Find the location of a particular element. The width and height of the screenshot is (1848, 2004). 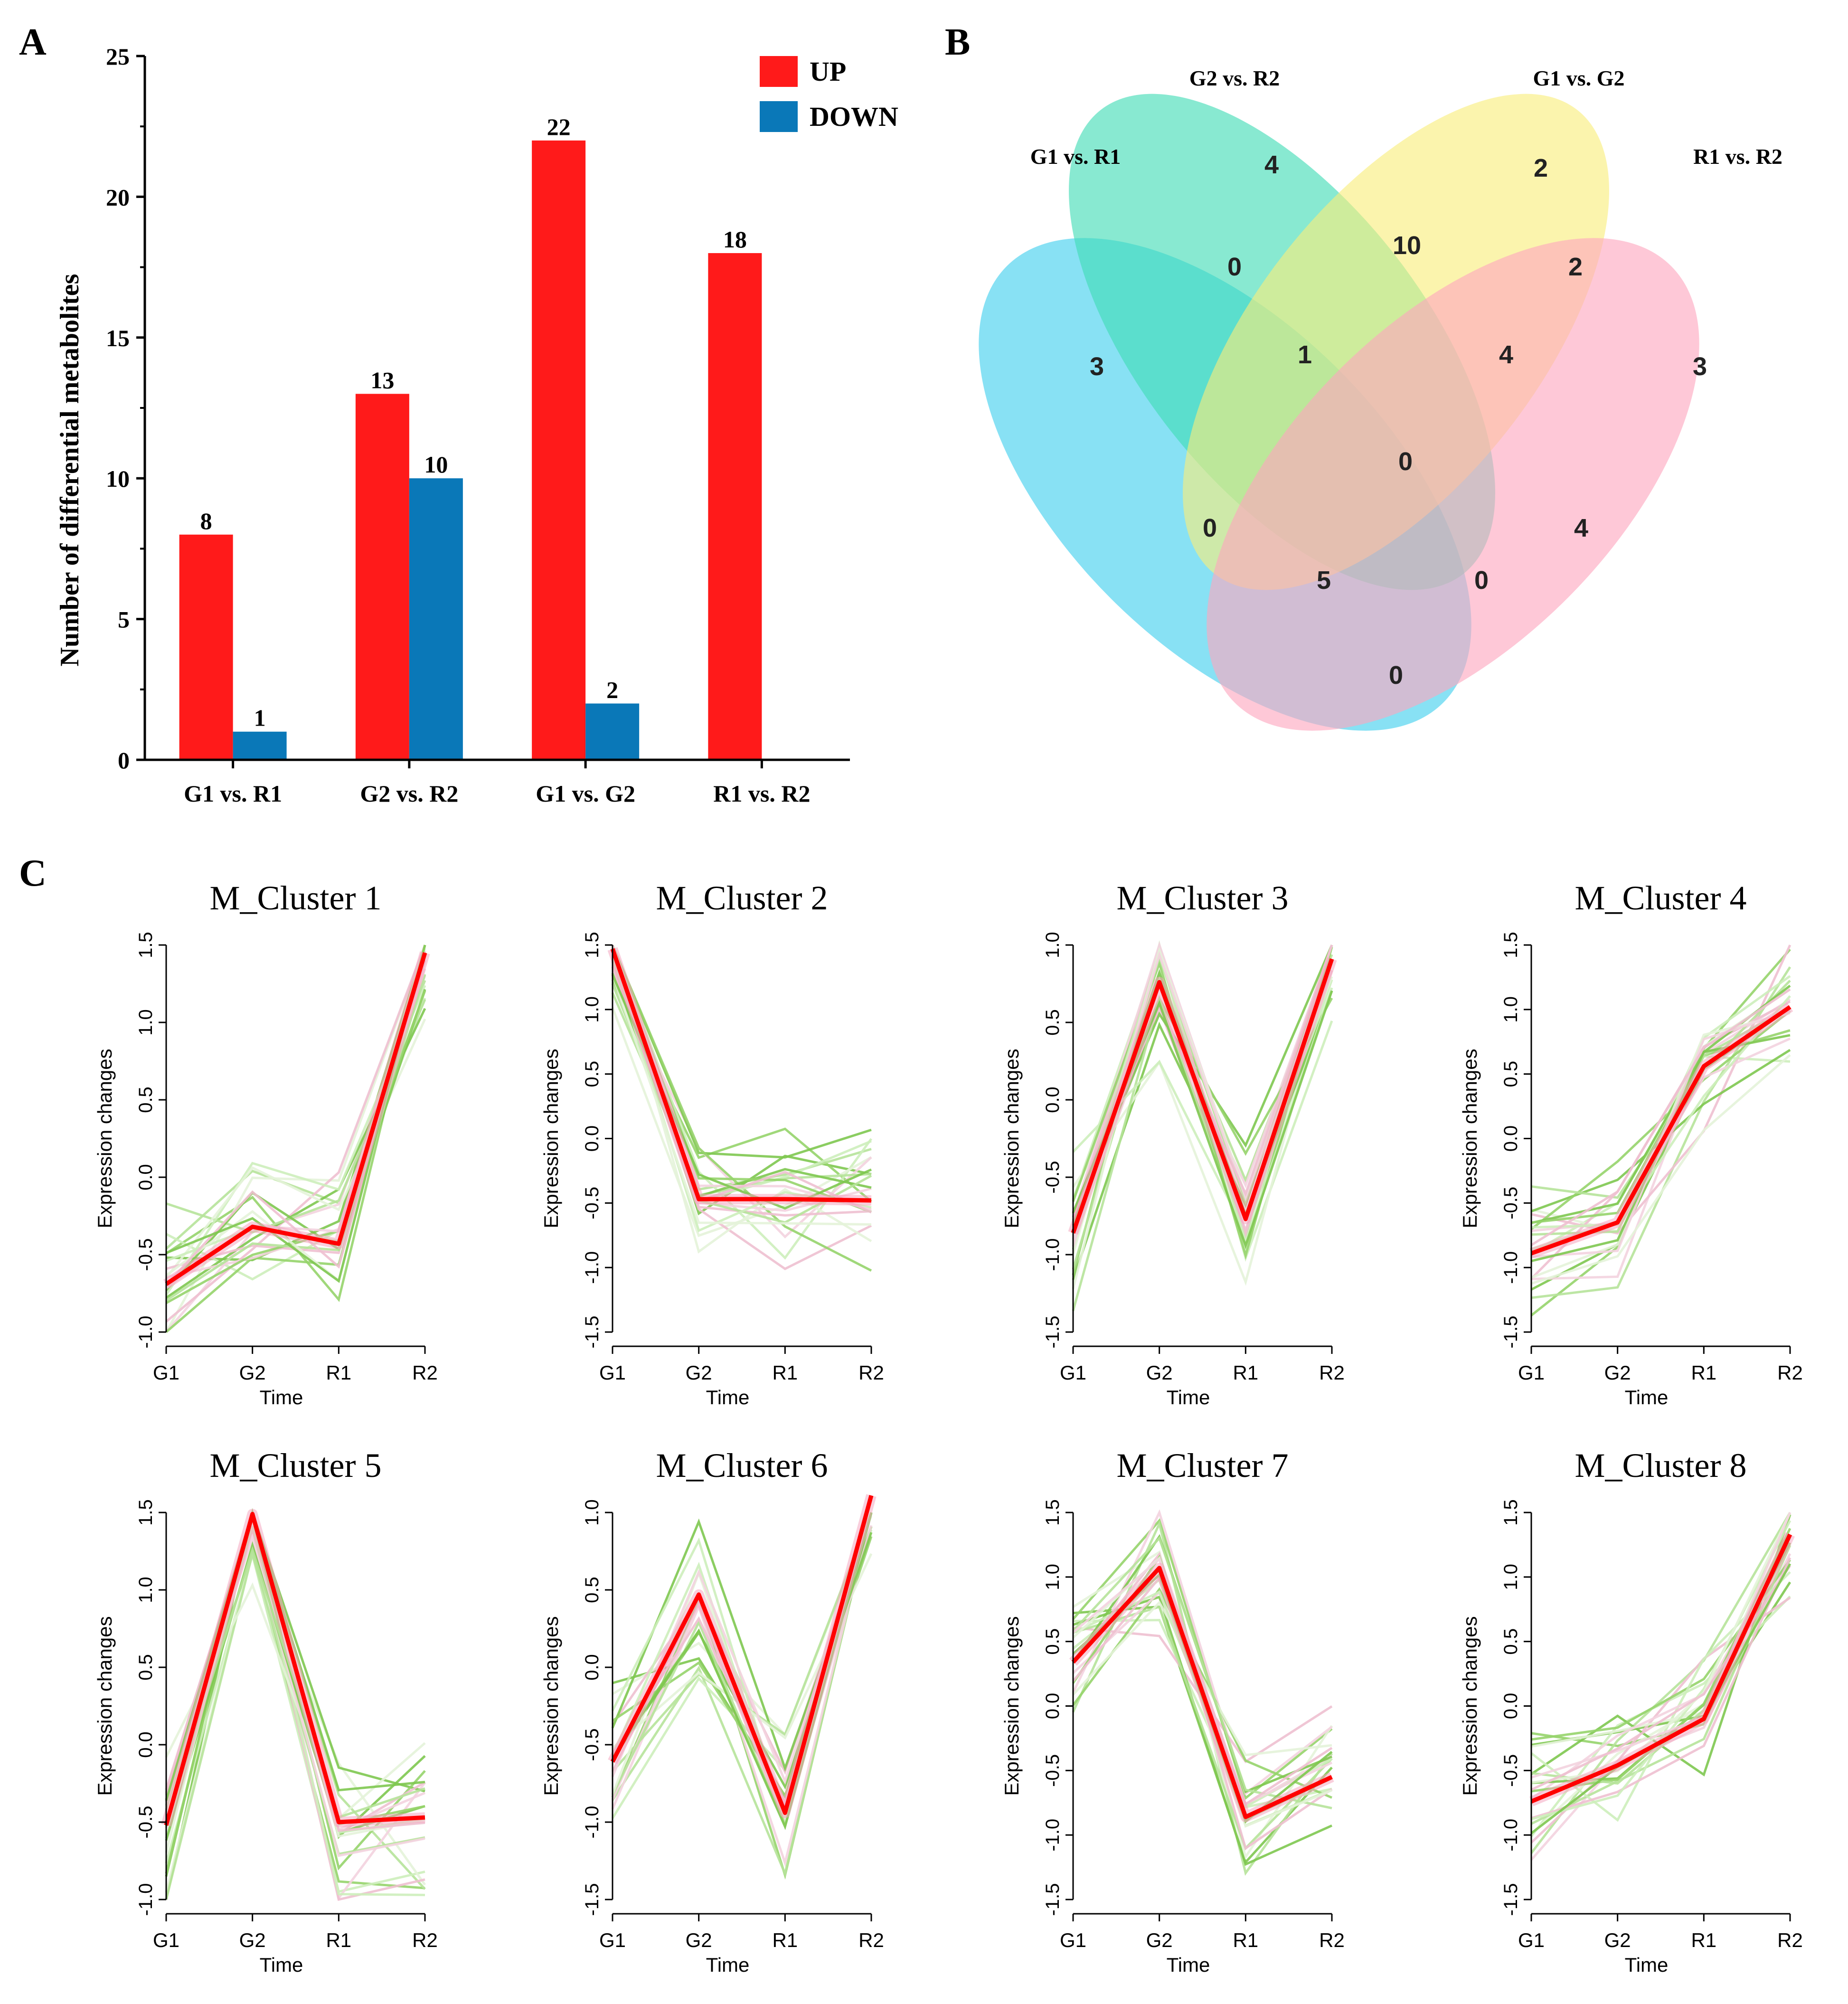

venn-region-count: 5 is located at coordinates (1324, 580).